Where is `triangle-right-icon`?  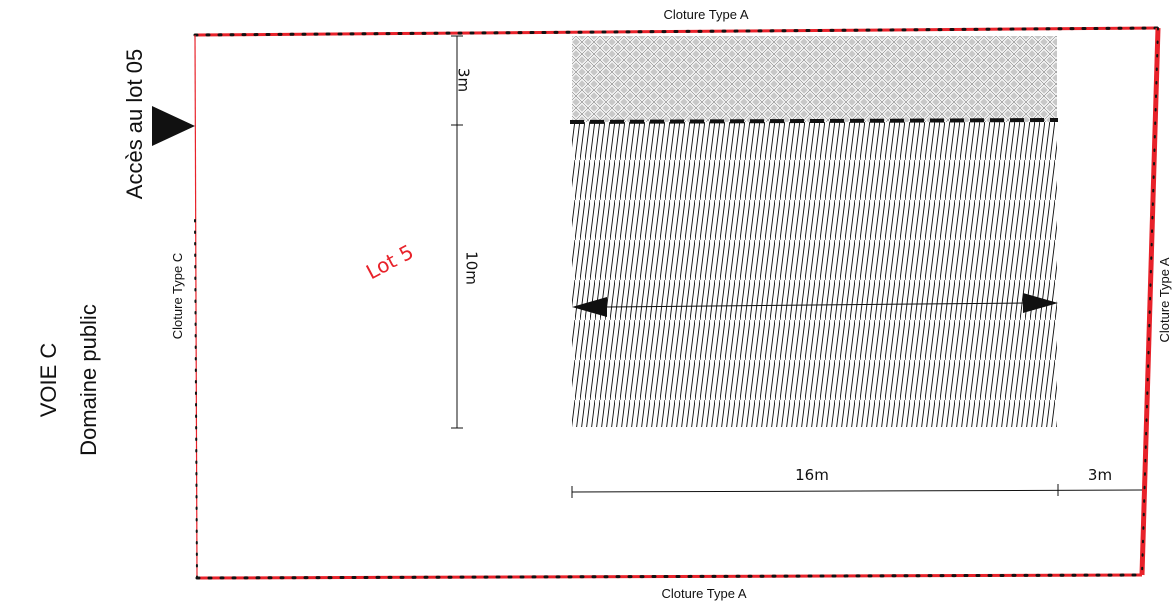
triangle-right-icon is located at coordinates (173, 126).